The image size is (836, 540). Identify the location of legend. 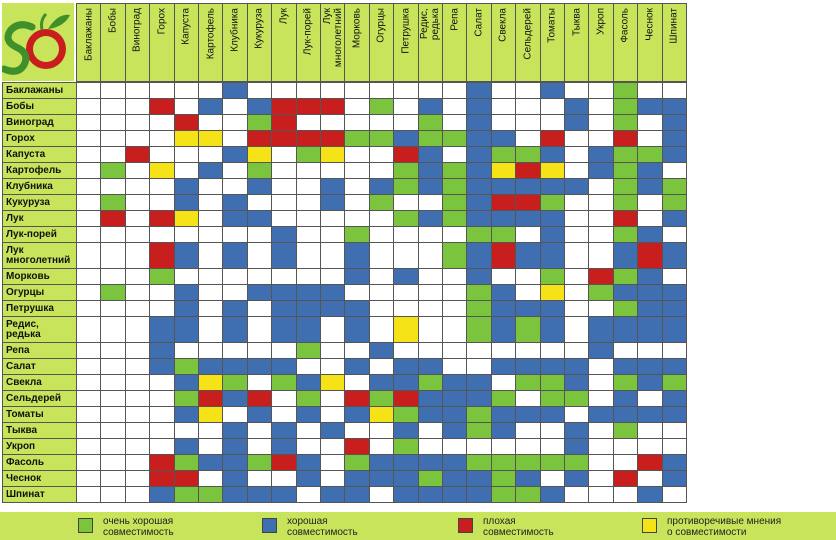
(418, 526).